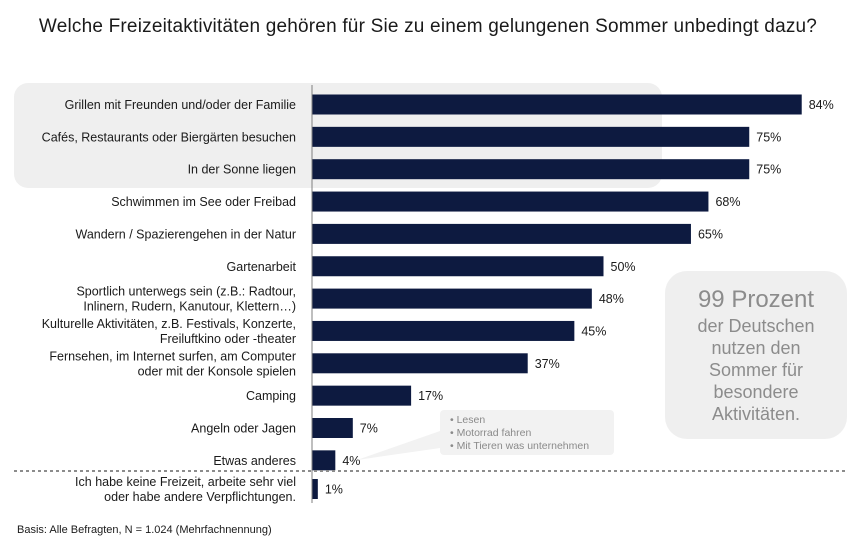  What do you see at coordinates (490, 433) in the screenshot?
I see `other-item-1: • Motorrad fahren` at bounding box center [490, 433].